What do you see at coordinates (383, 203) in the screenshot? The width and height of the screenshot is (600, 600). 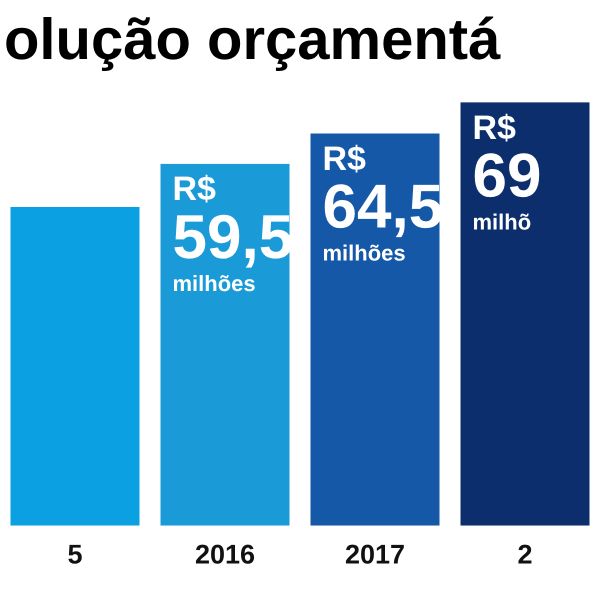 I see `data-label: R$ 64,5 milhões` at bounding box center [383, 203].